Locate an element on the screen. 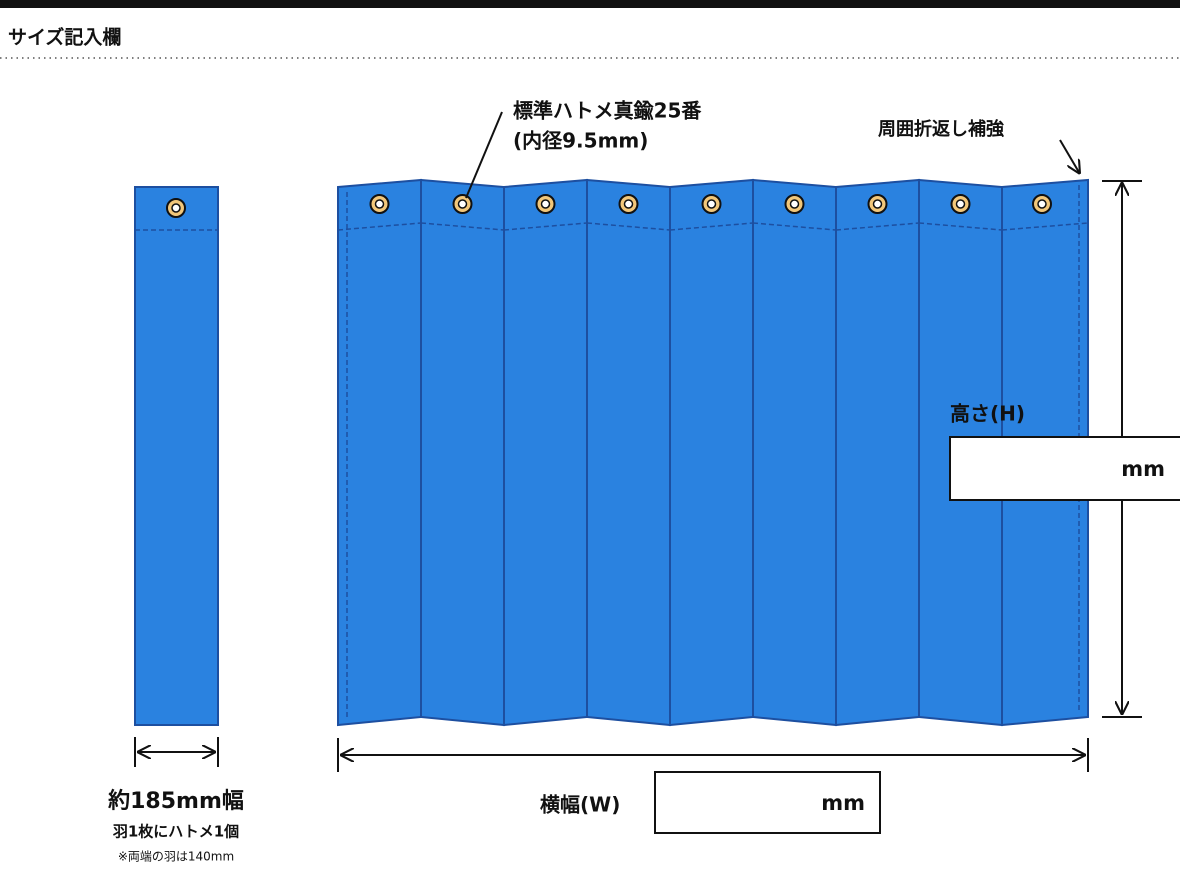 This screenshot has height=885, width=1180. width-unit: mm is located at coordinates (843, 803).